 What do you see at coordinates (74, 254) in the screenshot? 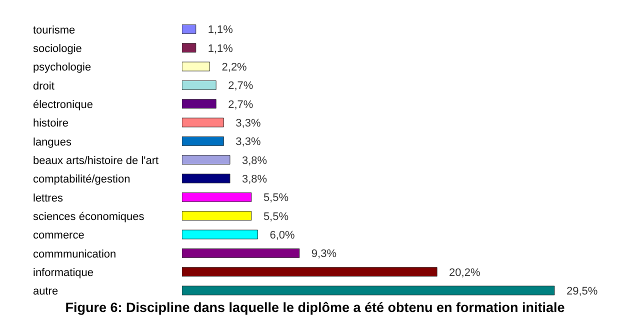
I see `y-tick-label: commmunication` at bounding box center [74, 254].